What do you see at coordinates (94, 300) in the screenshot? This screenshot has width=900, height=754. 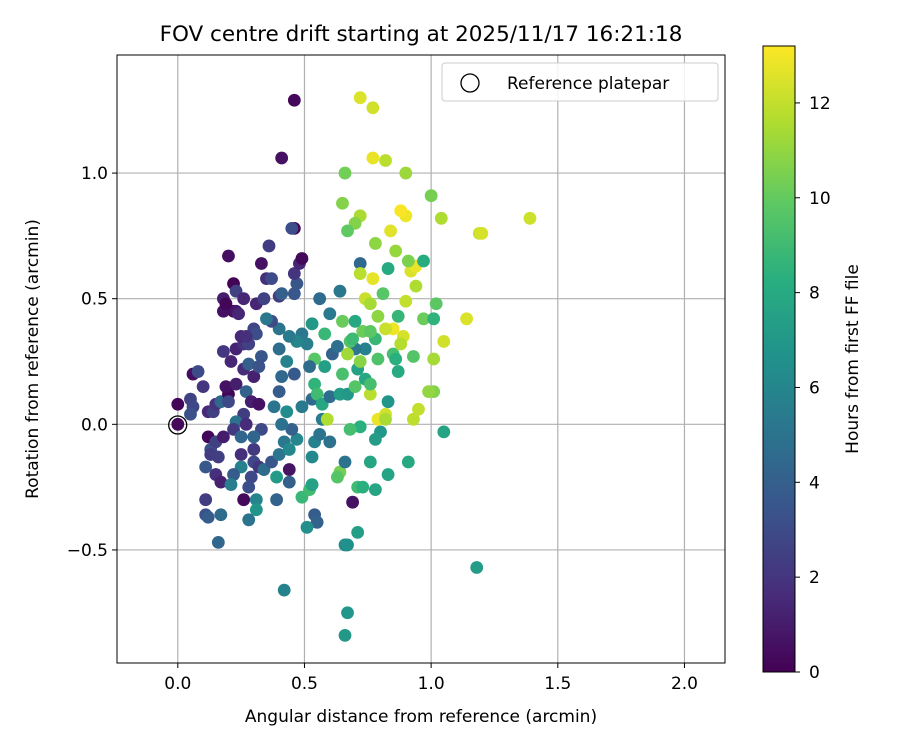 I see `y-tick-label: 0.5` at bounding box center [94, 300].